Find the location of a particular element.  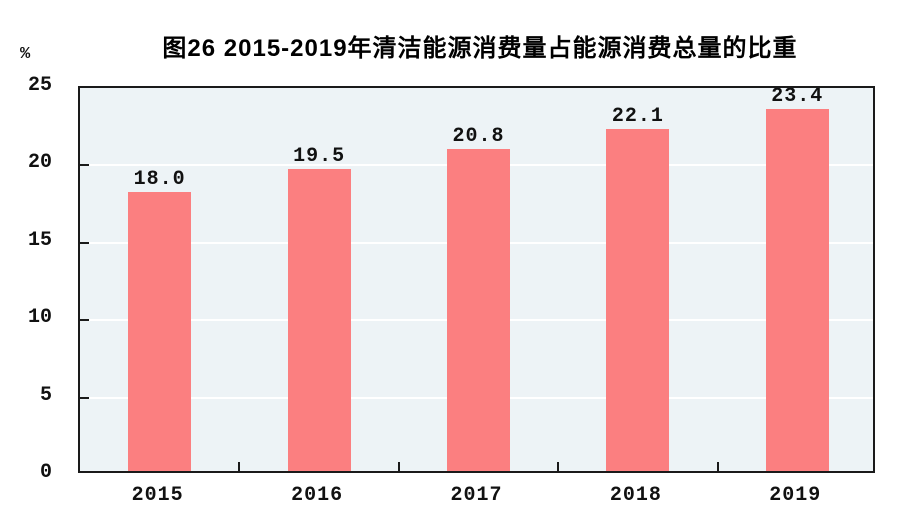

bar-value-label: 22.1 is located at coordinates (637, 116).